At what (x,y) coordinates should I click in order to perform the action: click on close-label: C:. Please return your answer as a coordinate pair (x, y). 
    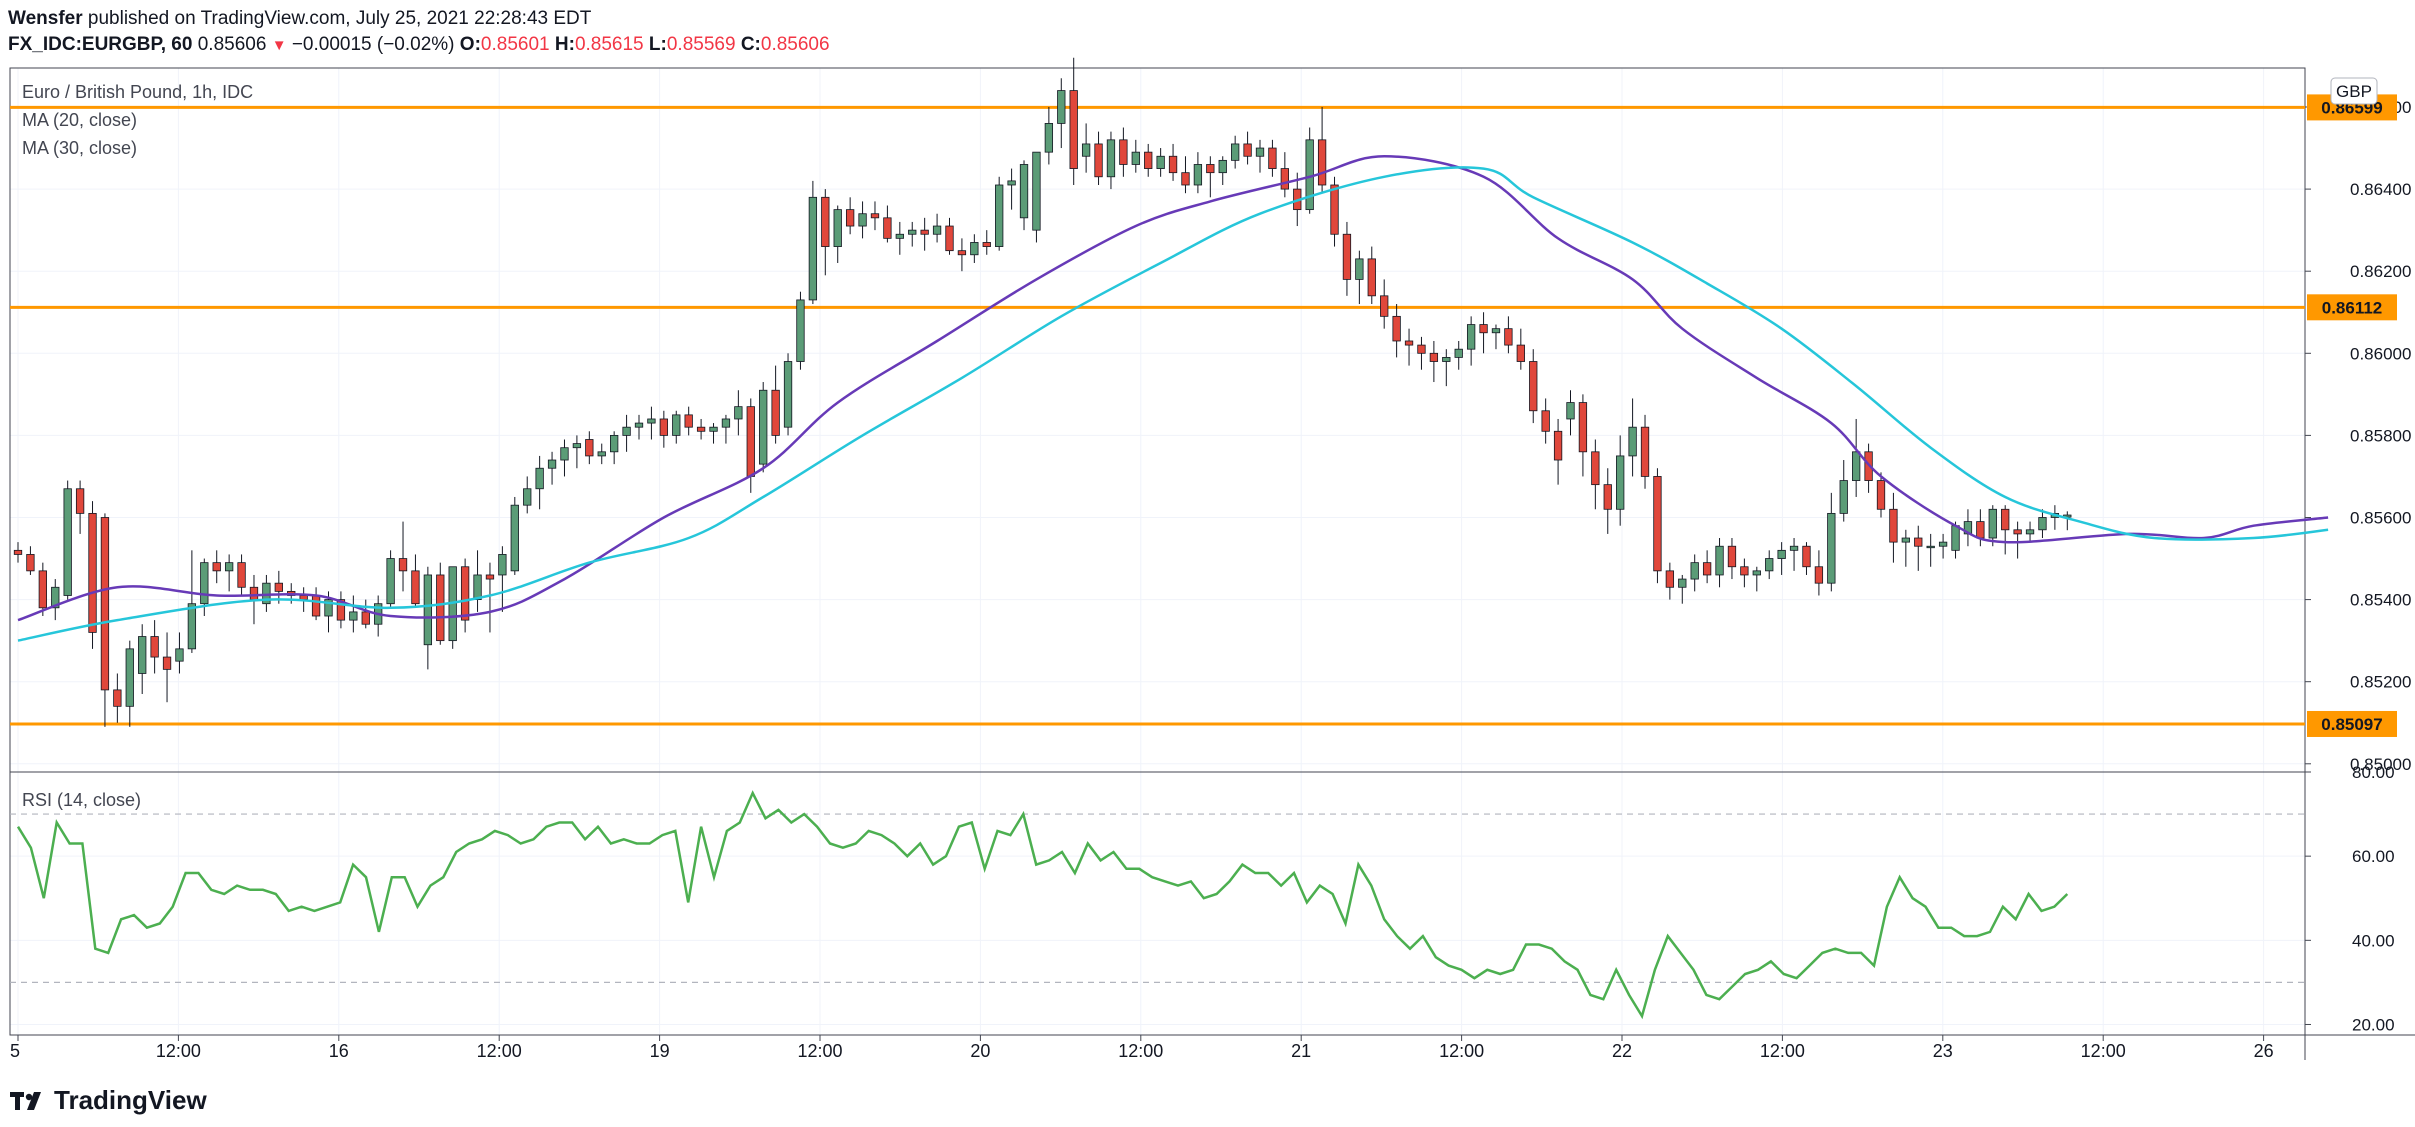
    Looking at the image, I should click on (750, 44).